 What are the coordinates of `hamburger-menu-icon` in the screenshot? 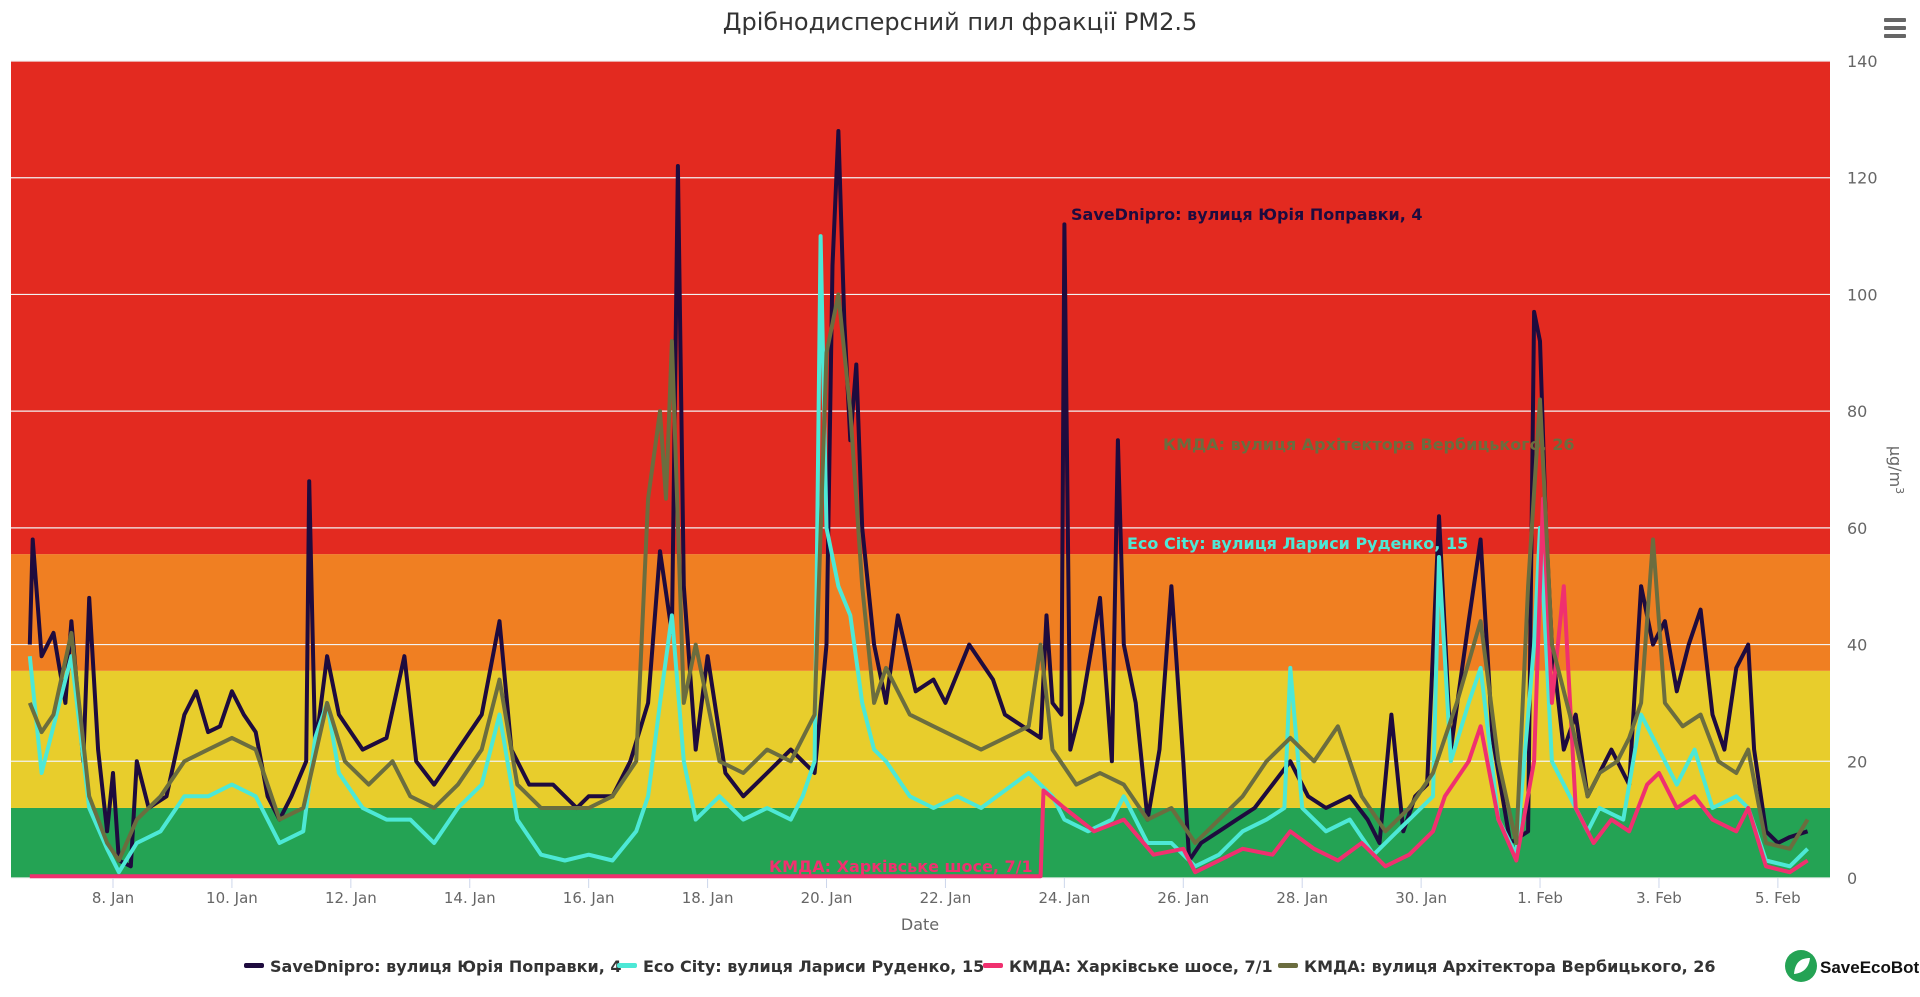 It's located at (1895, 28).